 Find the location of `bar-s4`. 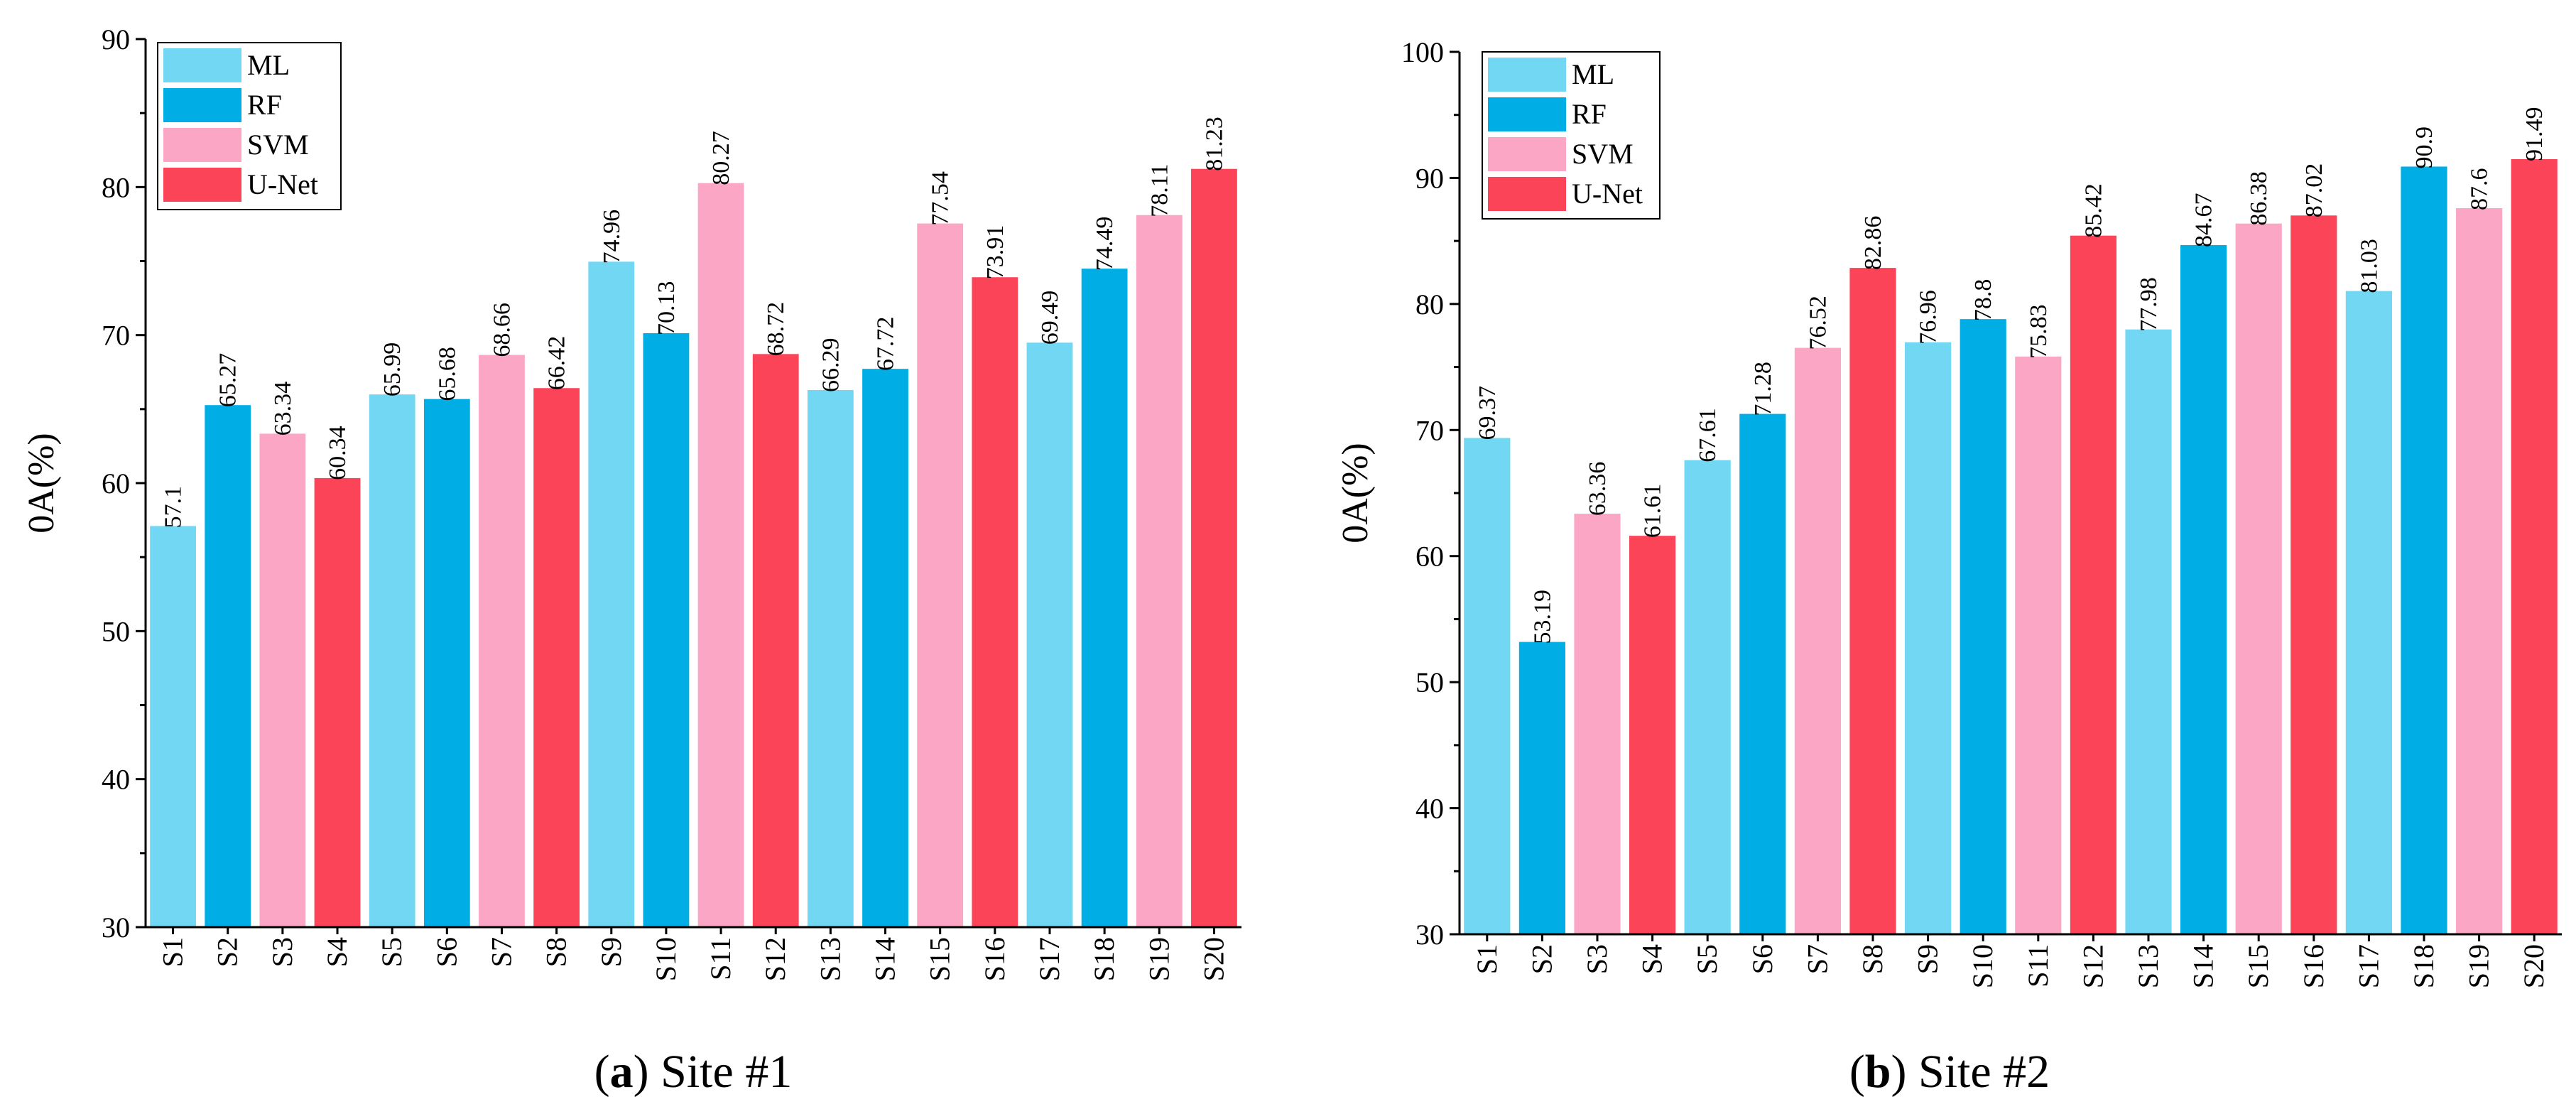

bar-s4 is located at coordinates (338, 702).